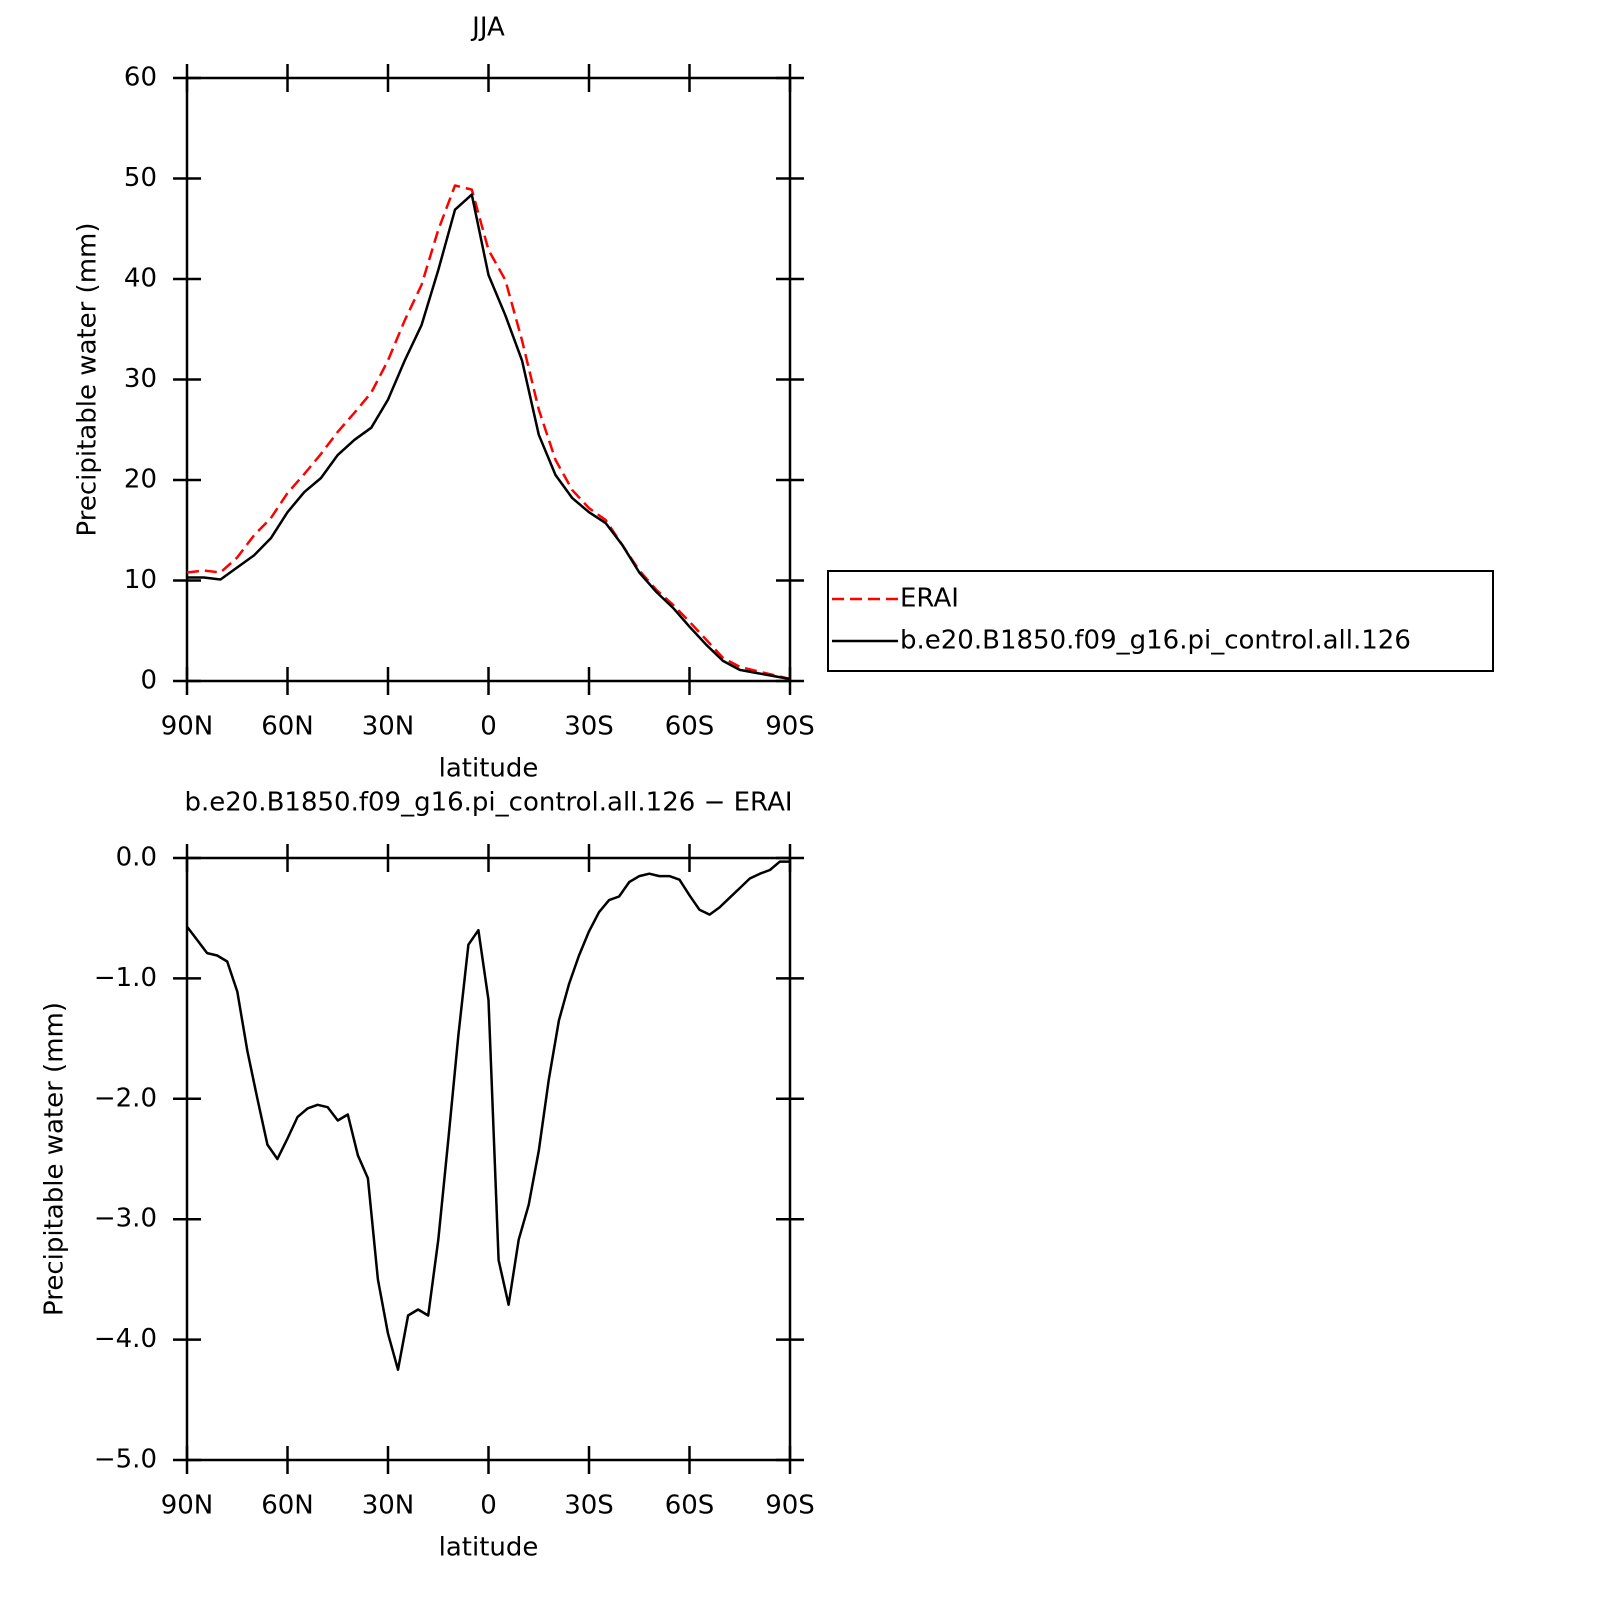 The width and height of the screenshot is (1619, 1619). I want to click on y-tick-label: −5.0, so click(125, 1460).